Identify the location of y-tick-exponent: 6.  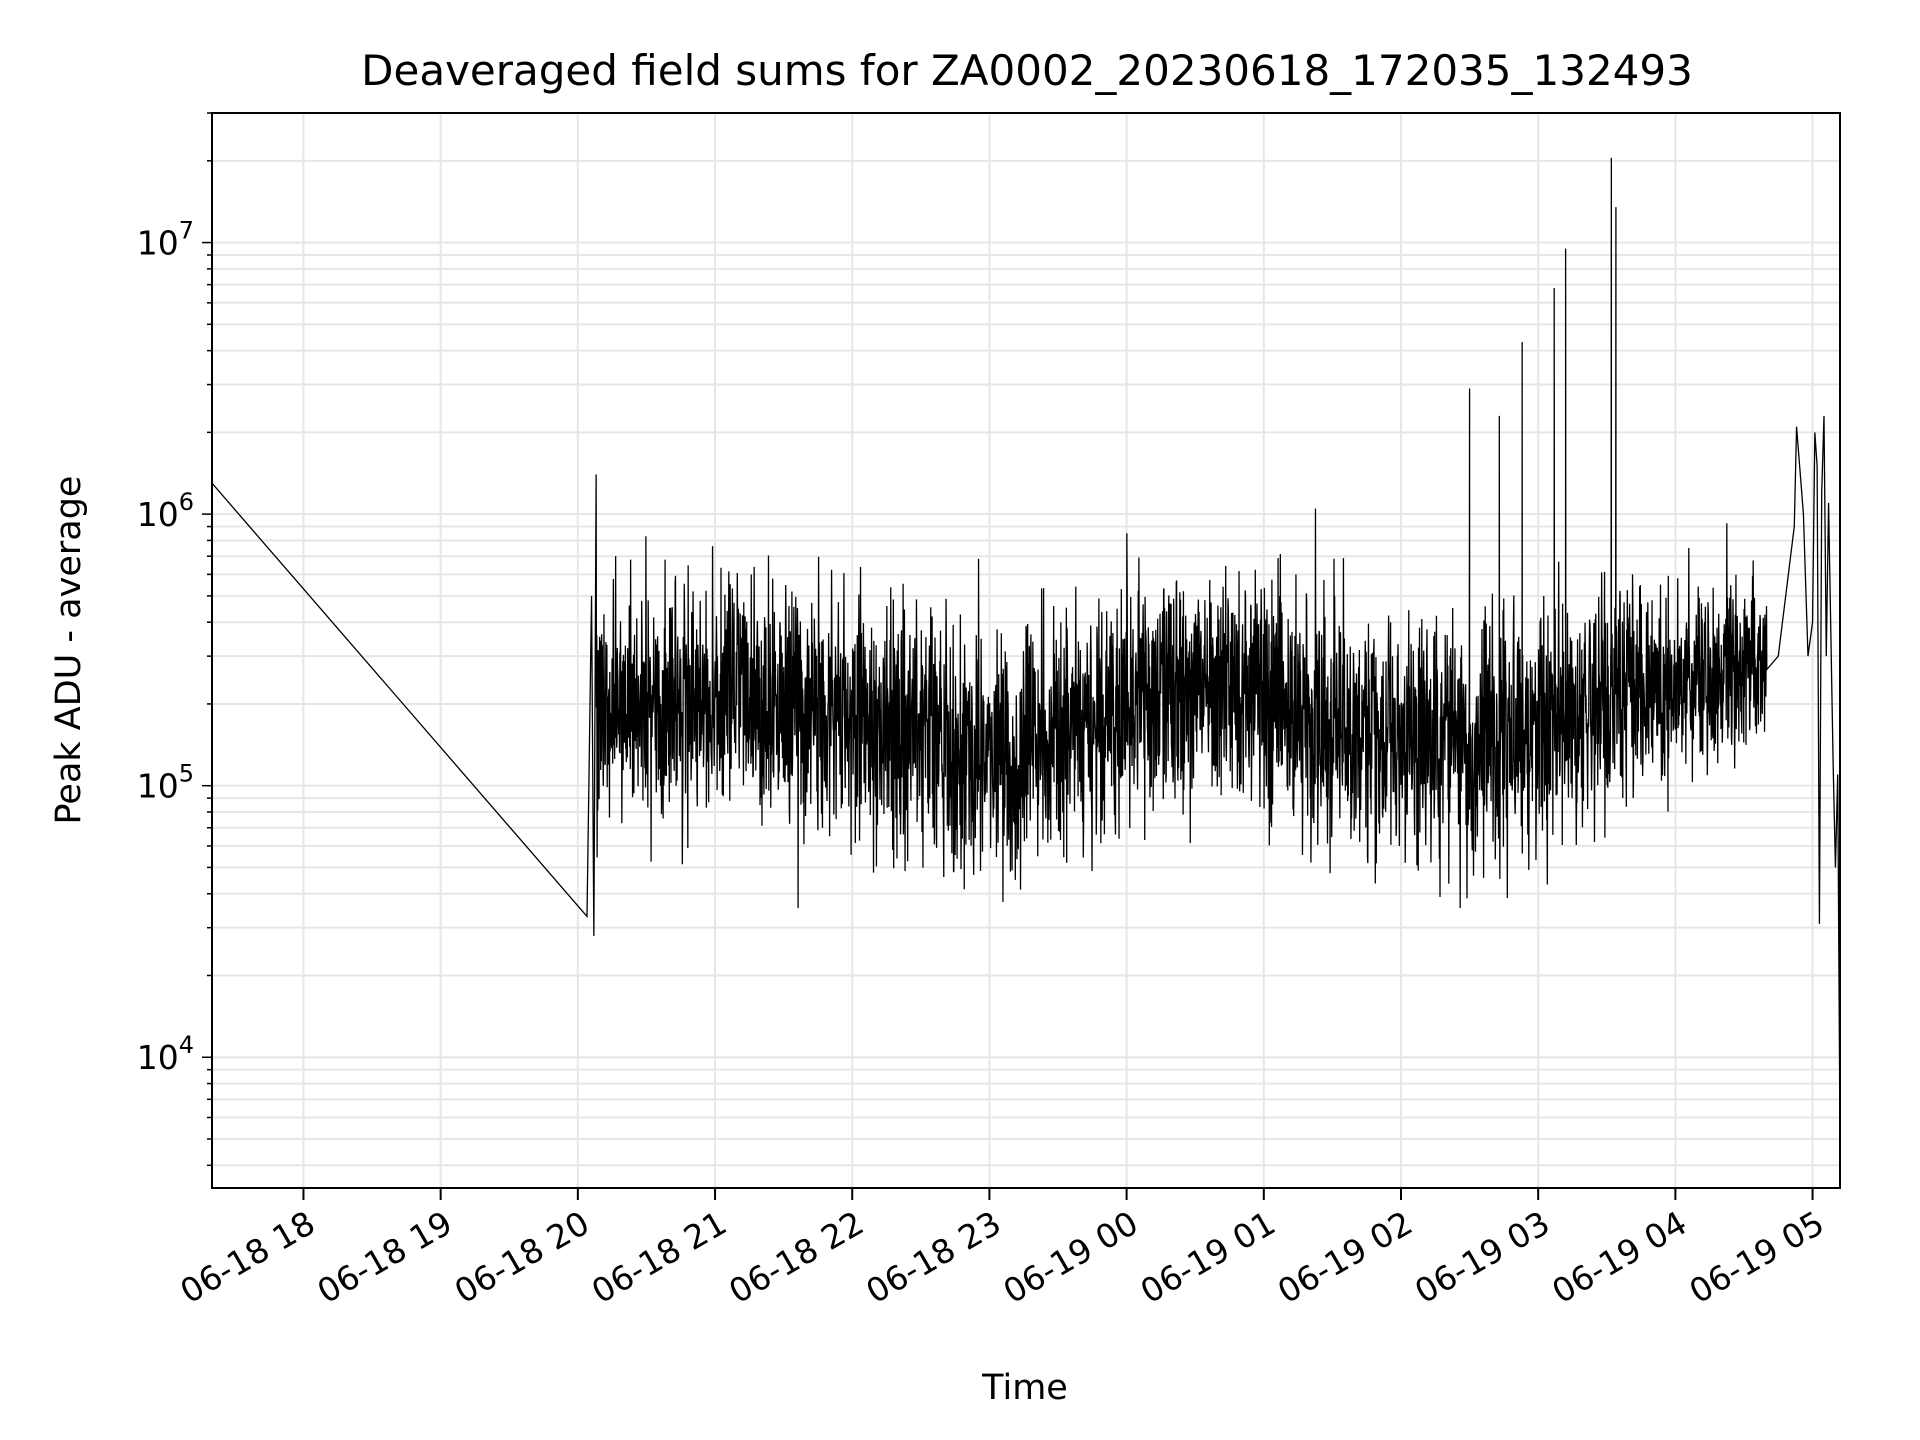
(186, 502).